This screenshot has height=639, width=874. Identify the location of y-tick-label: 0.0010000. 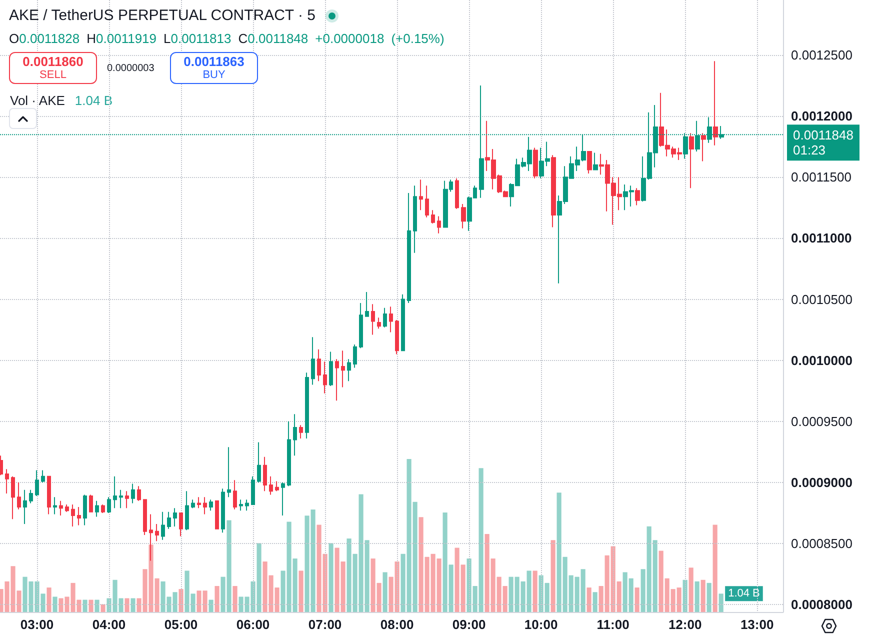
(821, 360).